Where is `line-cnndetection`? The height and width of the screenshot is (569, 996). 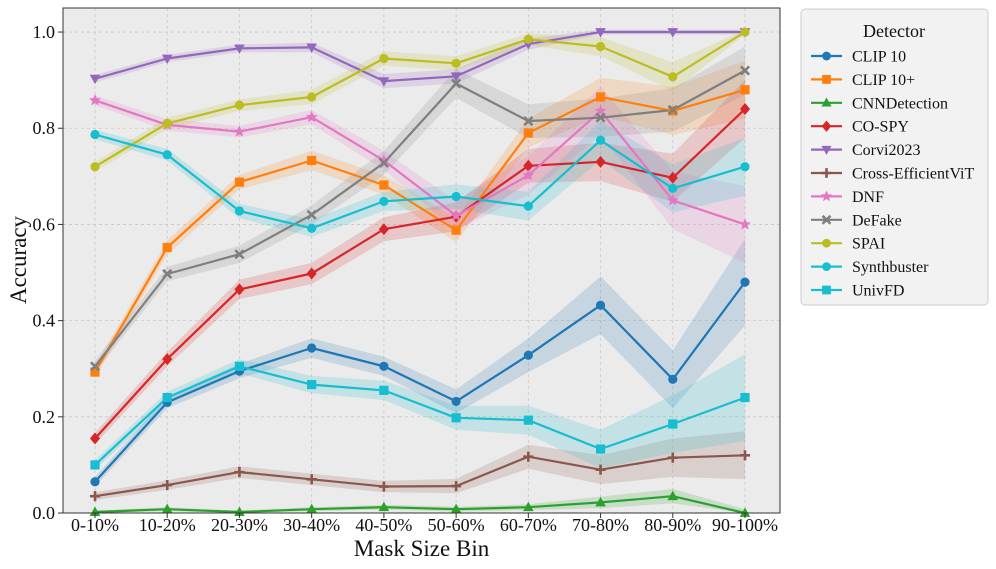 line-cnndetection is located at coordinates (420, 505).